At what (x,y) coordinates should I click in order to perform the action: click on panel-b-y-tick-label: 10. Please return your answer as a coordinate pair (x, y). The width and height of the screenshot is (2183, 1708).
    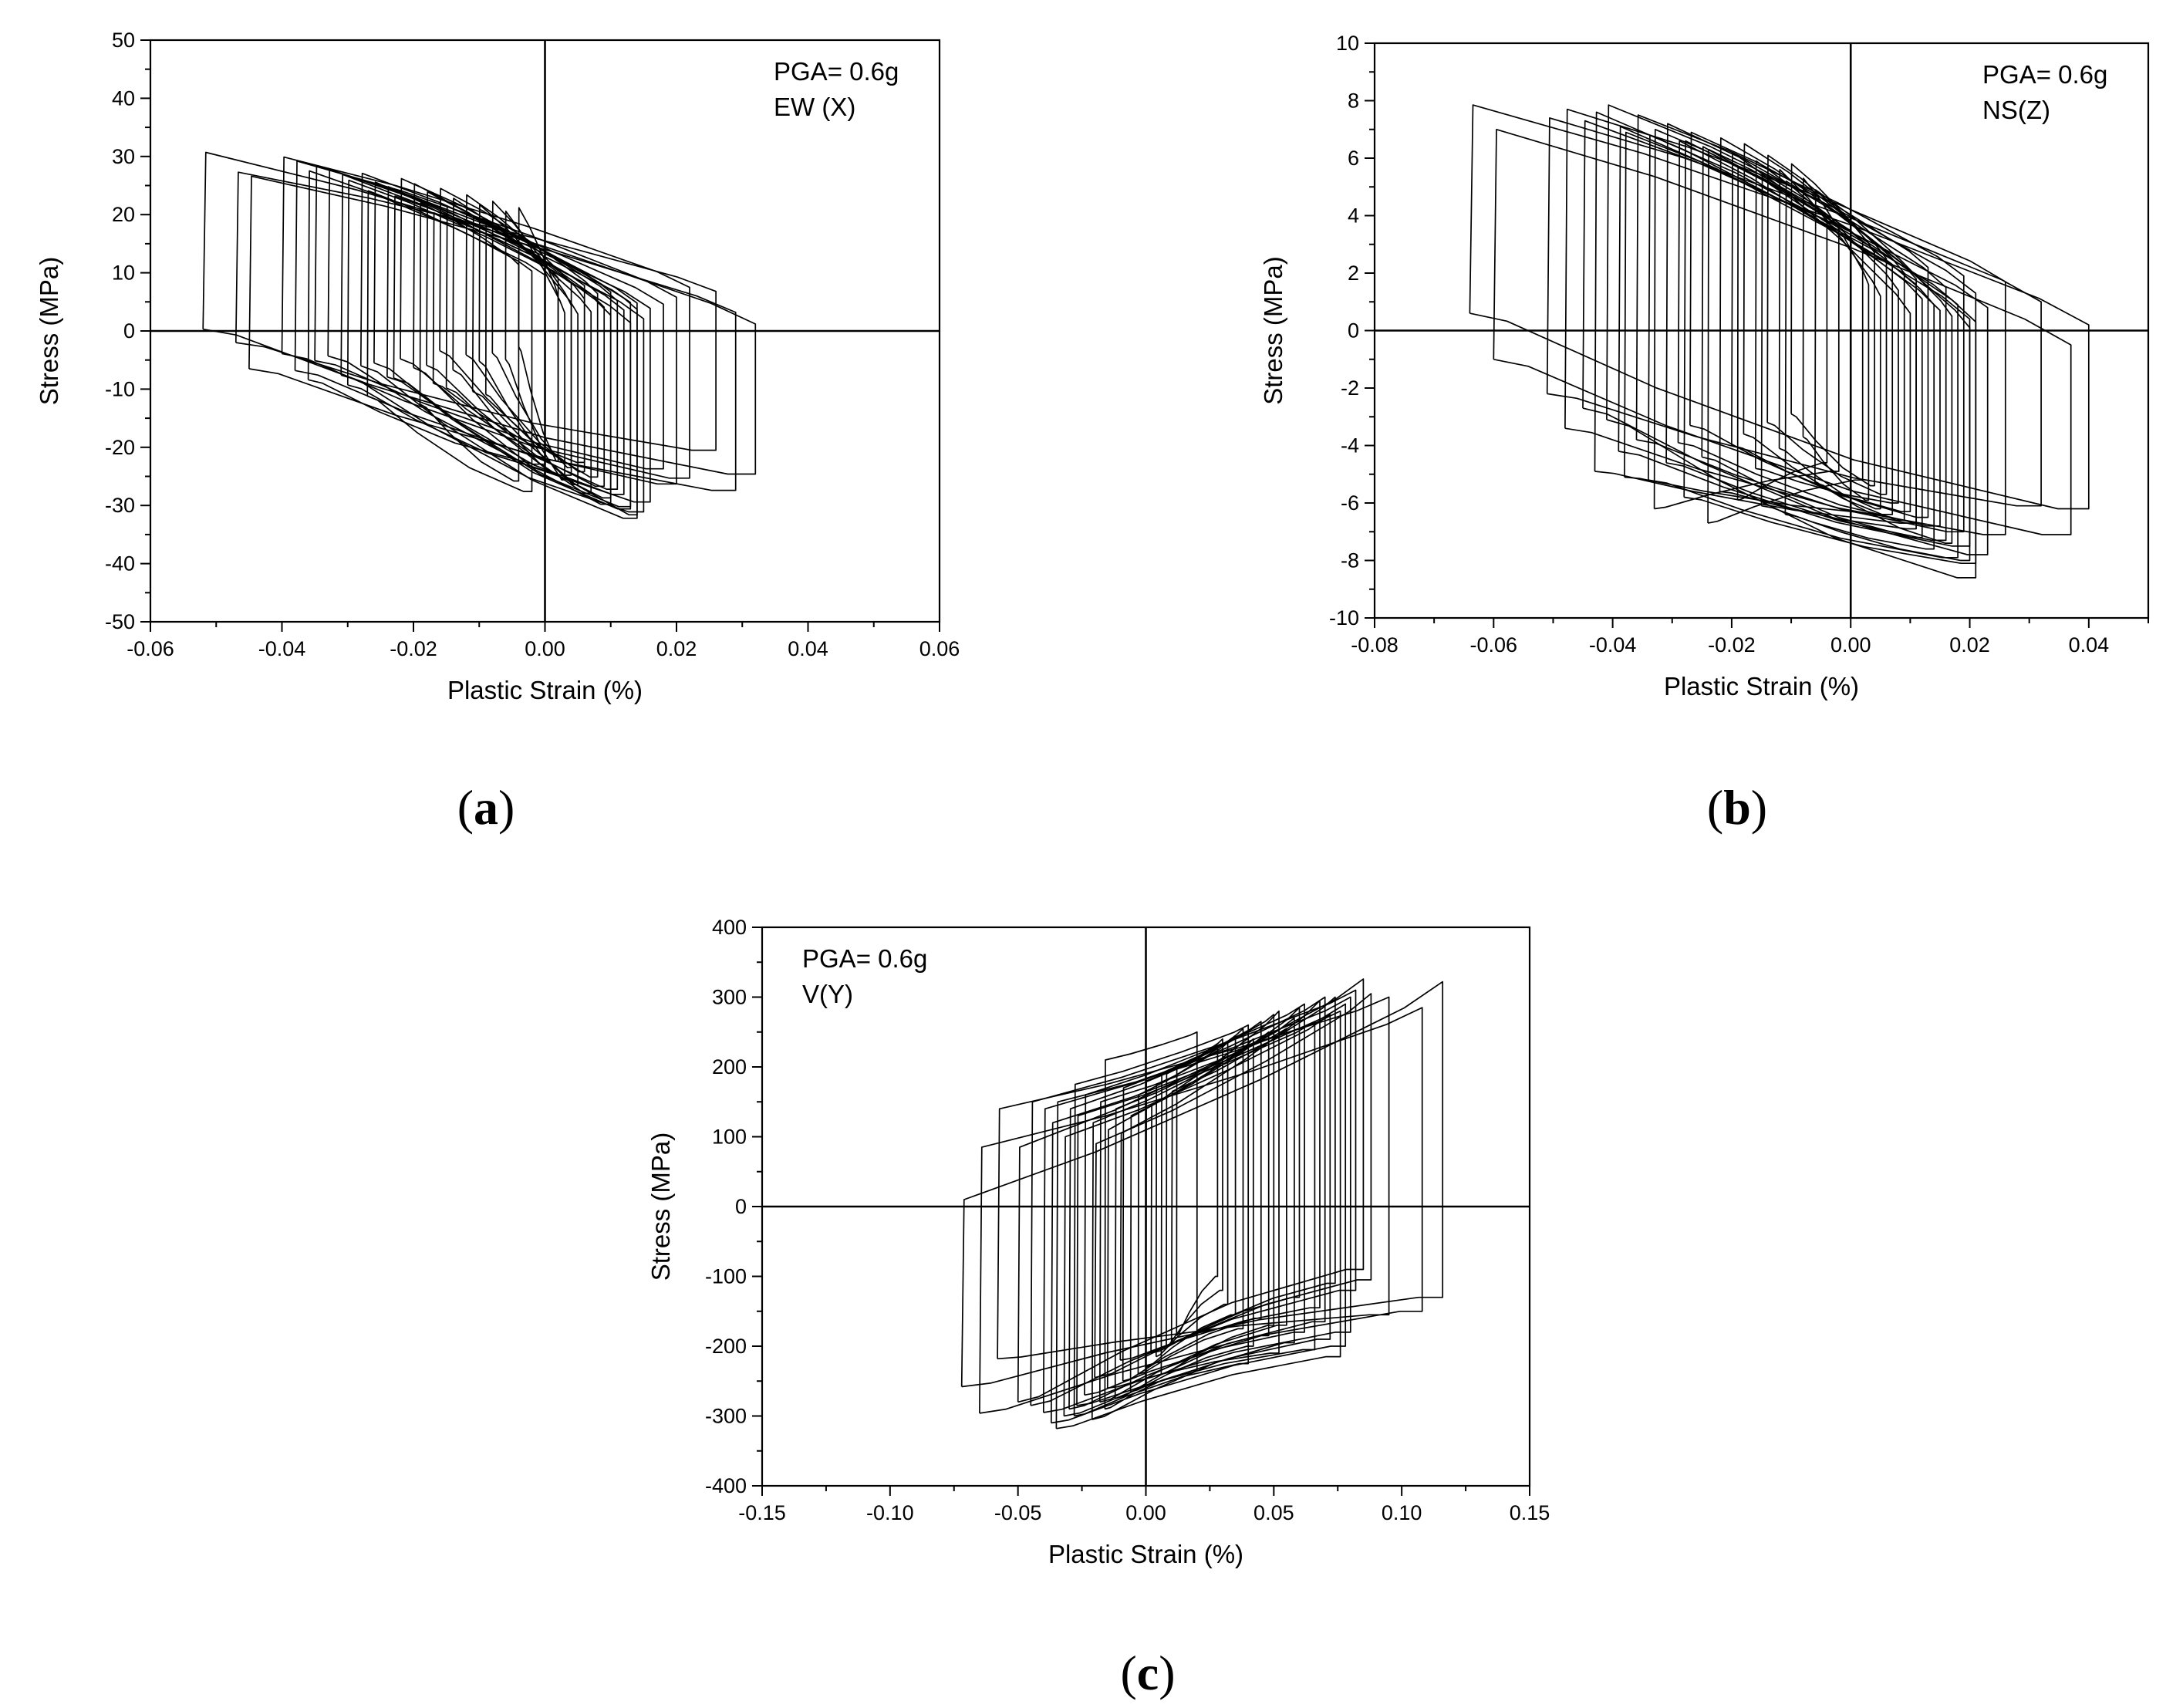
    Looking at the image, I should click on (1347, 43).